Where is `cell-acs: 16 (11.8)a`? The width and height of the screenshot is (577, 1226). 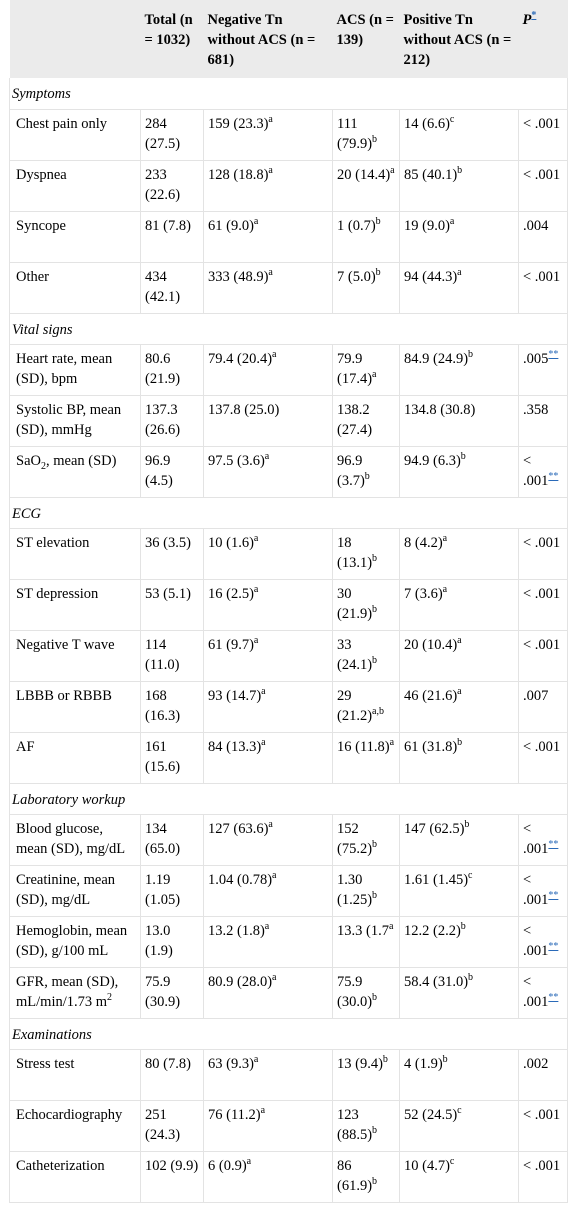 cell-acs: 16 (11.8)a is located at coordinates (366, 757).